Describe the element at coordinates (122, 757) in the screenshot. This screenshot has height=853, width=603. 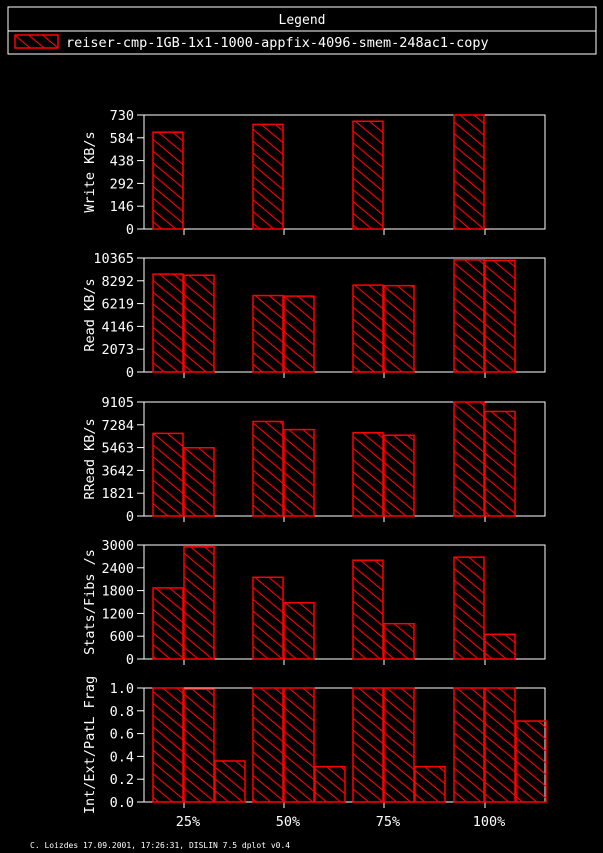
I see `y-tick-label: 0.4` at that location.